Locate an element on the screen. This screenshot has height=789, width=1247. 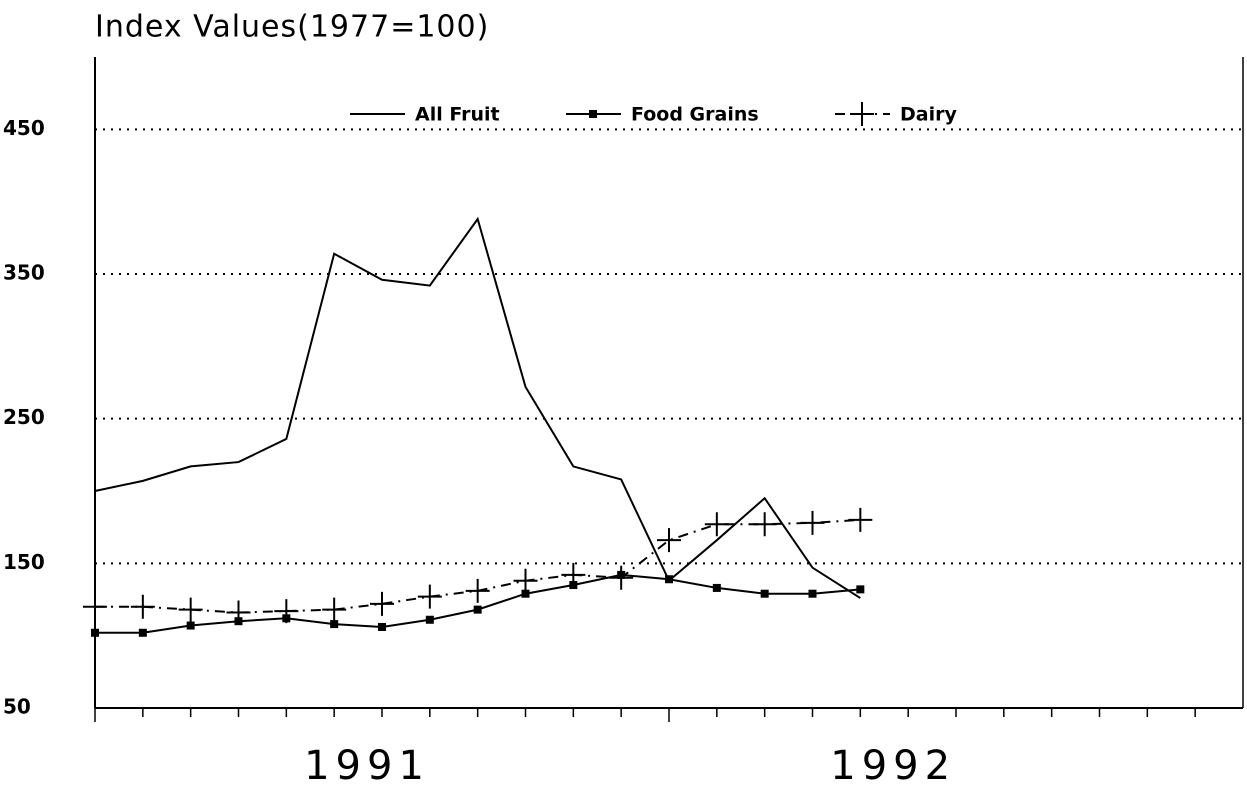
chart-title: Index Values(1977=100) is located at coordinates (292, 27).